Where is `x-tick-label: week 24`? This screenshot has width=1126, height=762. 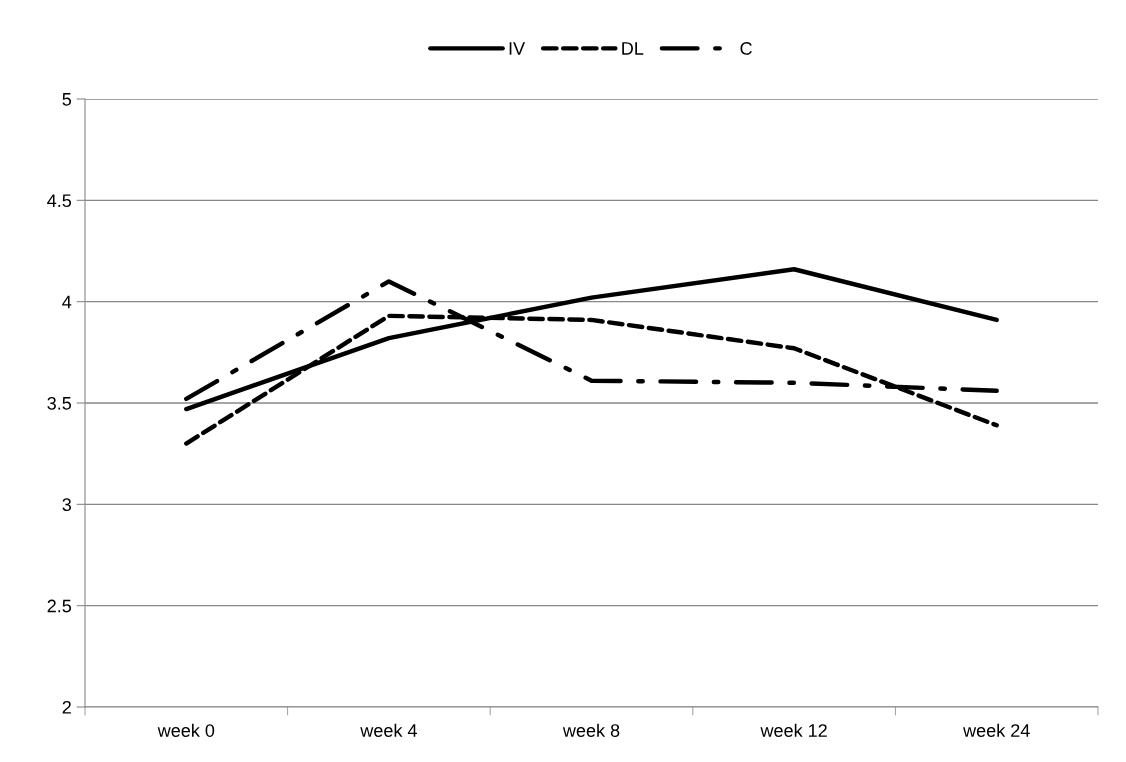 x-tick-label: week 24 is located at coordinates (996, 730).